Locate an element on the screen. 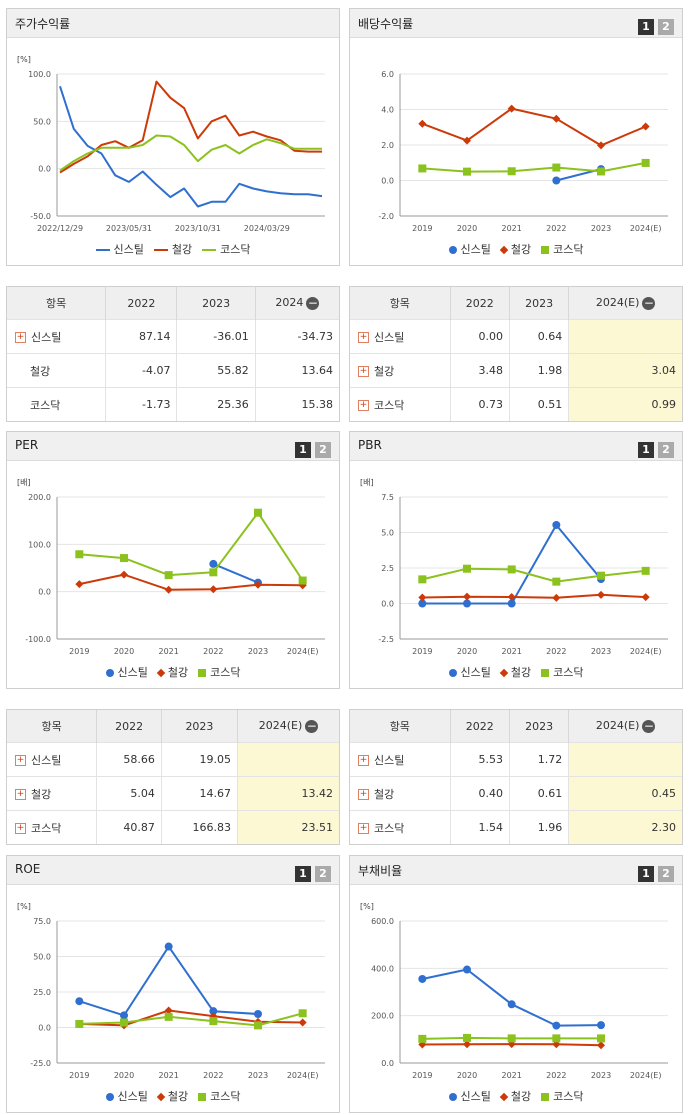 This screenshot has width=691, height=1115. y-unit-label: [배] is located at coordinates (367, 482).